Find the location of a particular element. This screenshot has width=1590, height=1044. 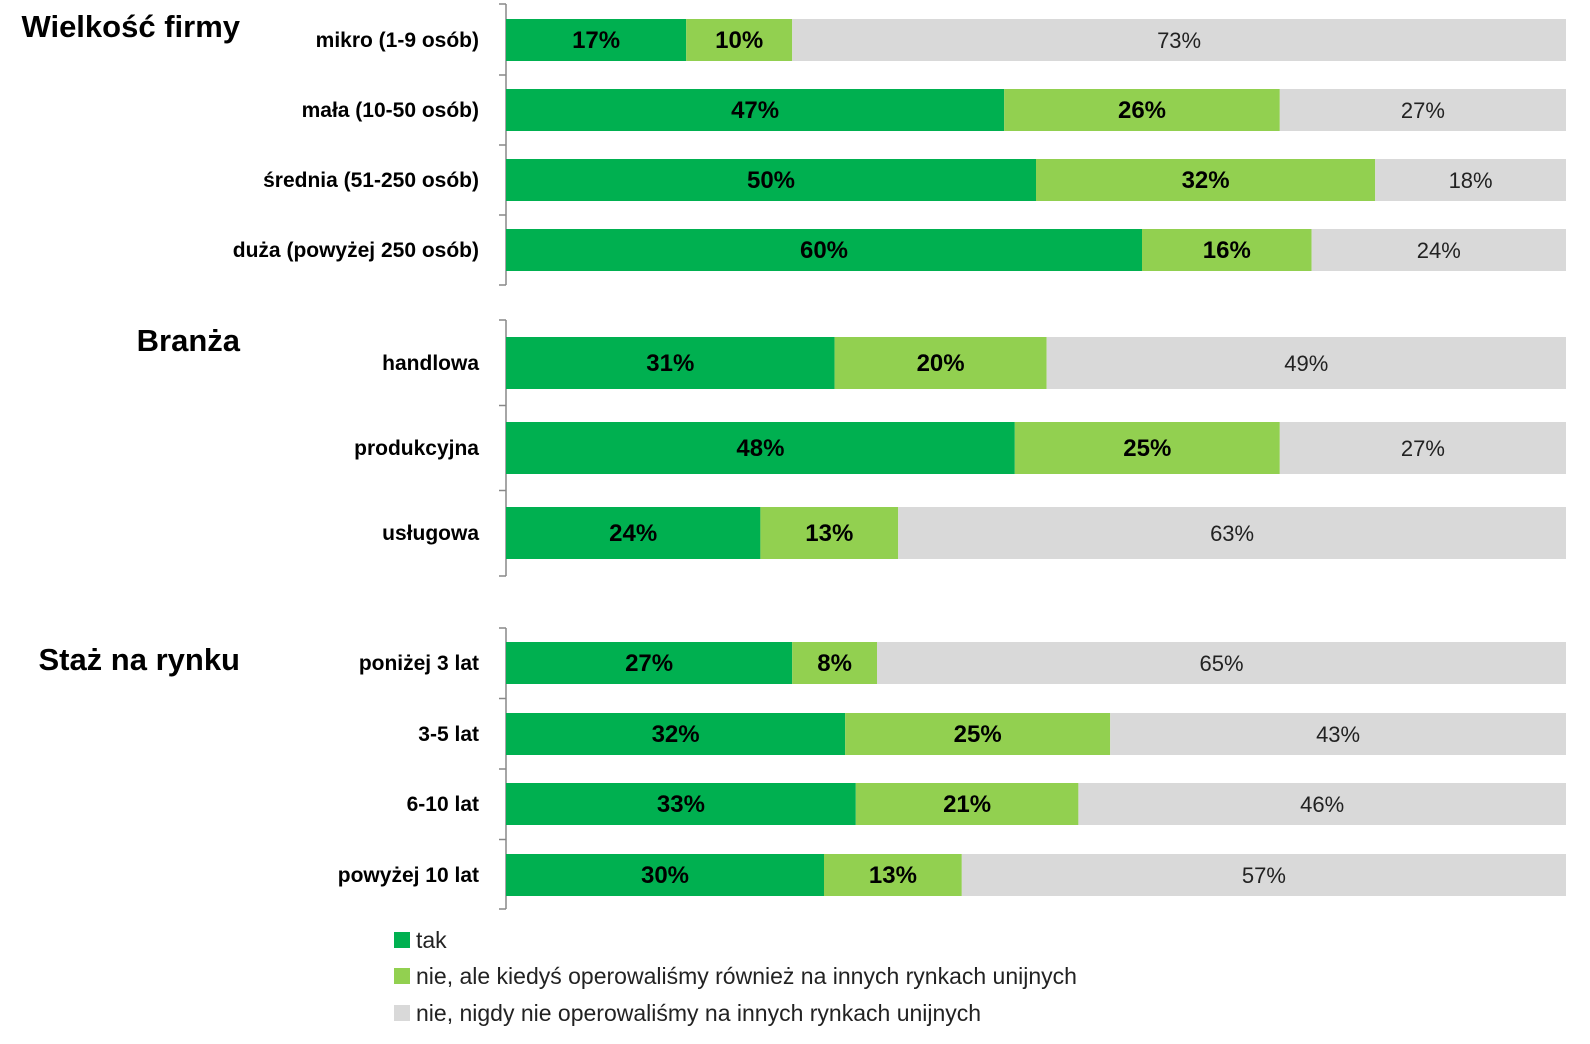

data-label: 57% is located at coordinates (1264, 875).